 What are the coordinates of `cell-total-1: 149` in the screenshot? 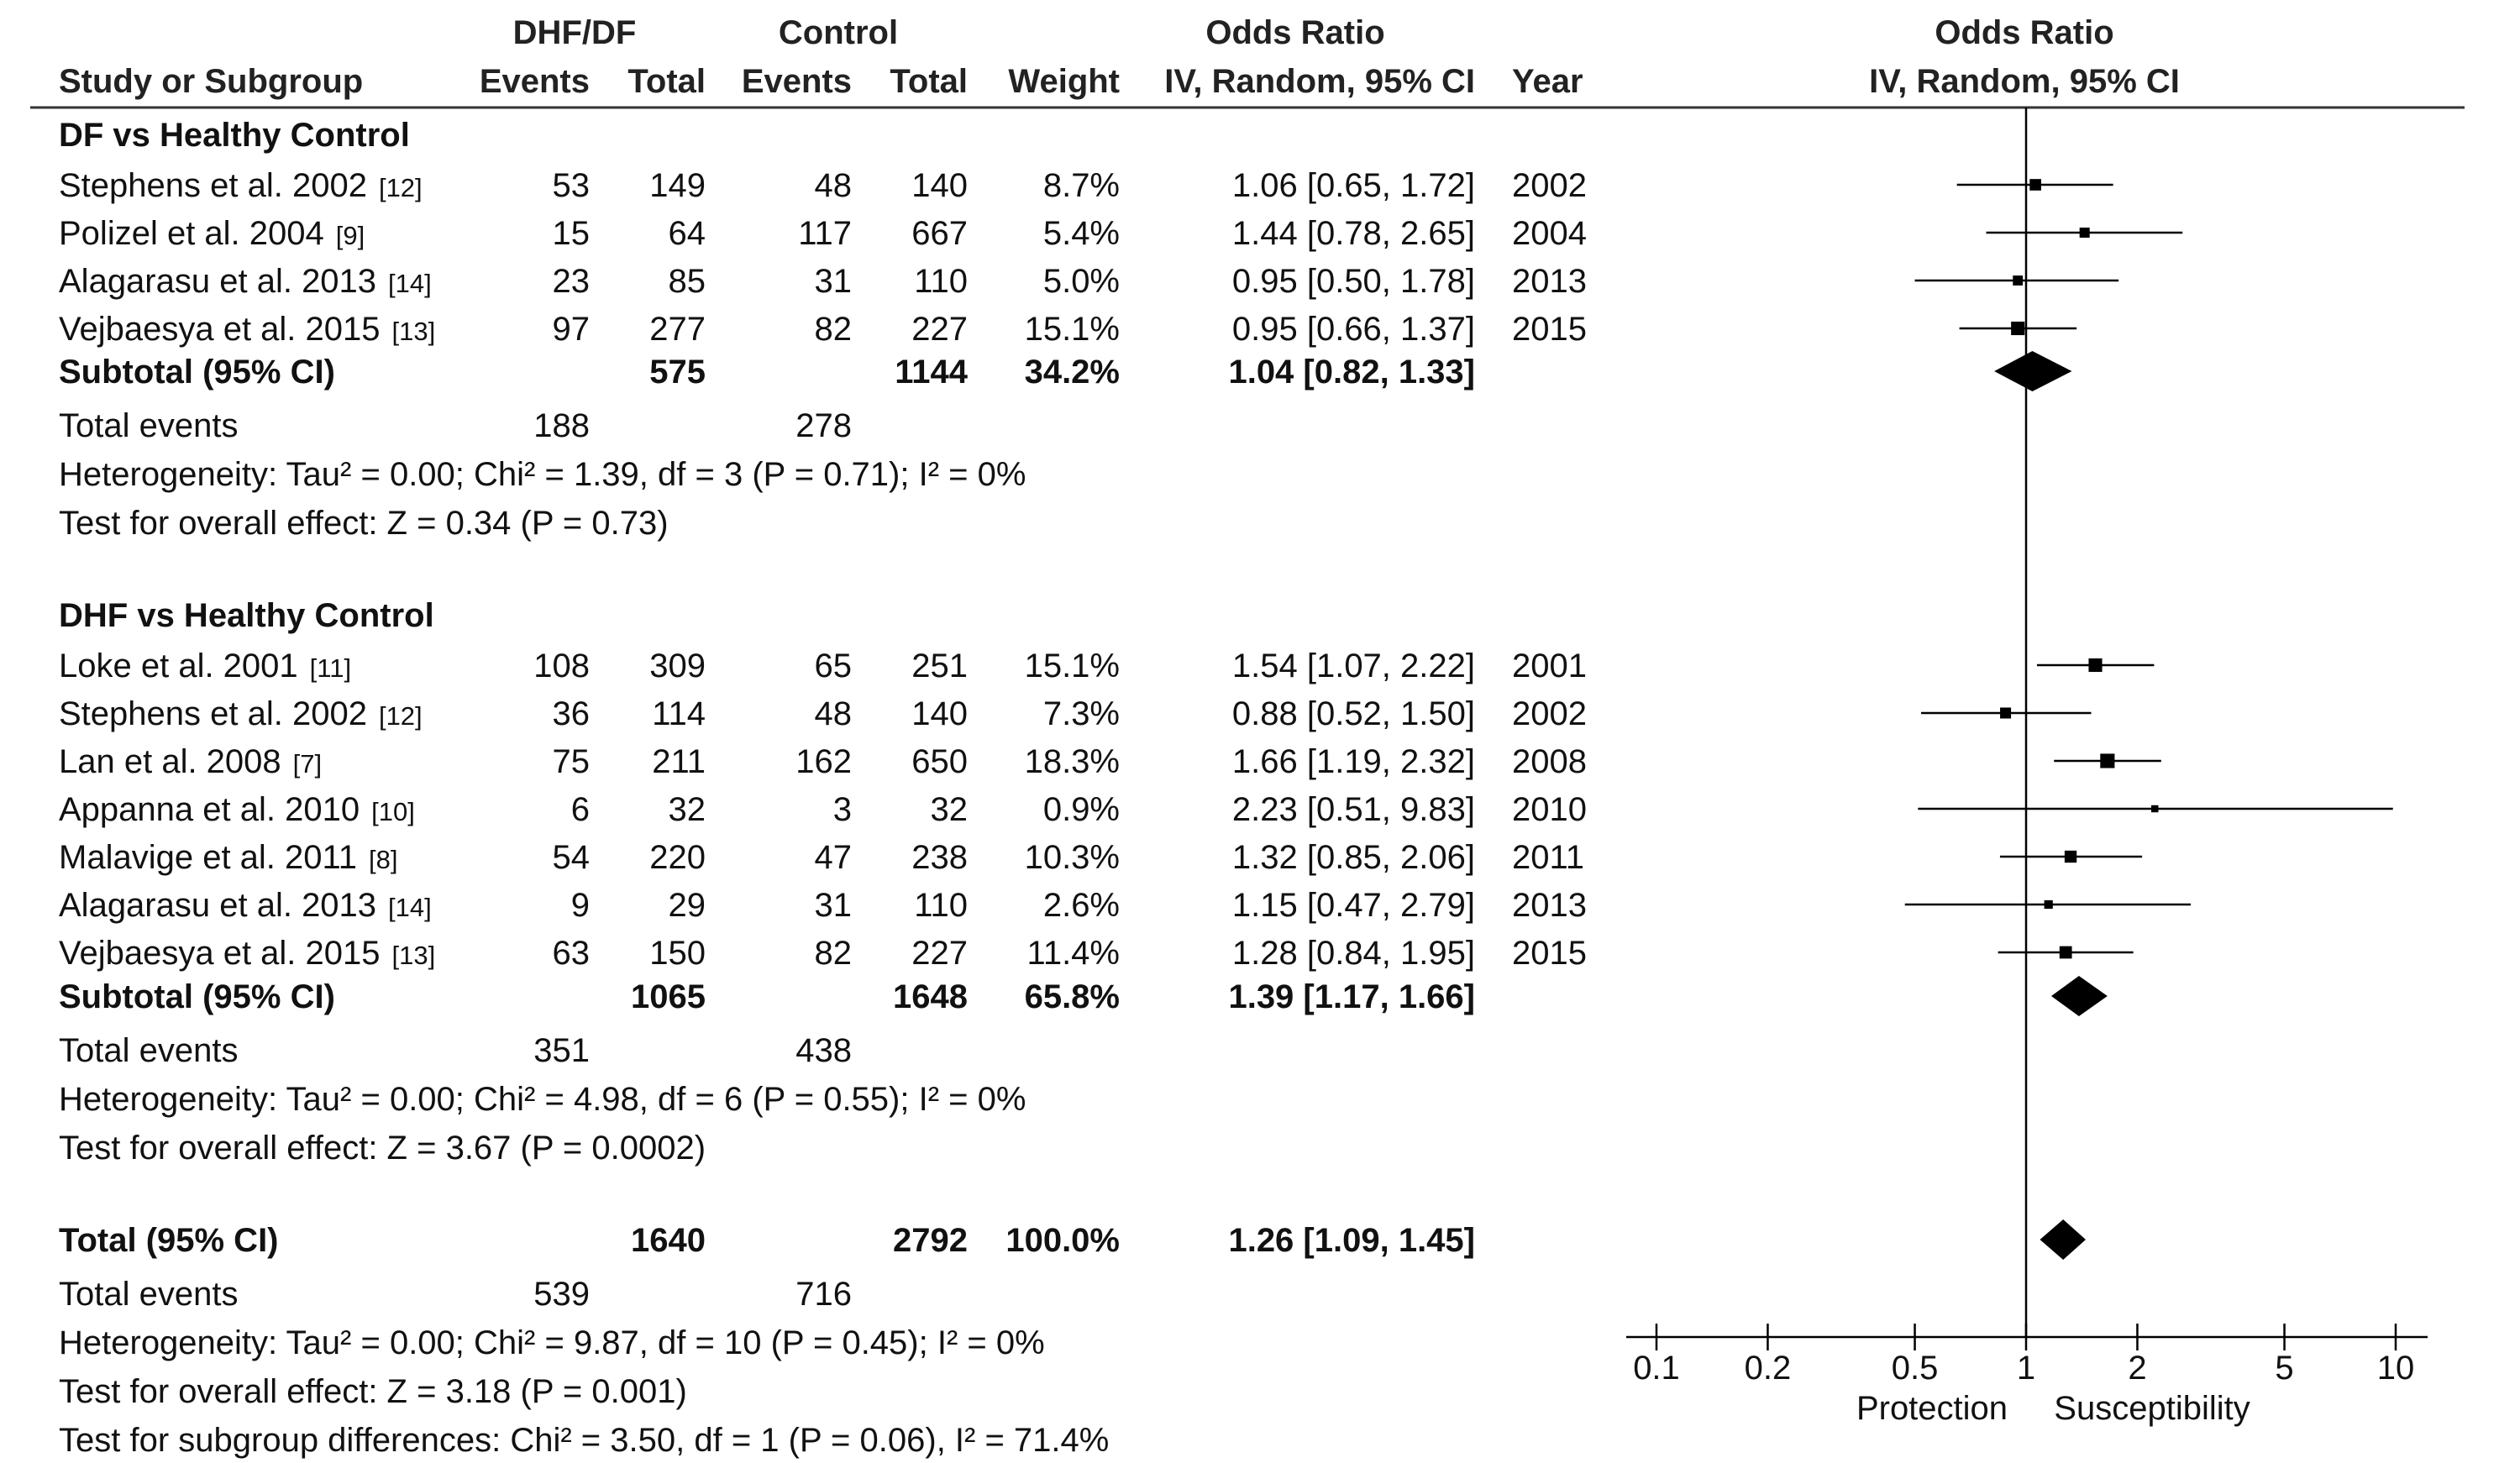 It's located at (677, 185).